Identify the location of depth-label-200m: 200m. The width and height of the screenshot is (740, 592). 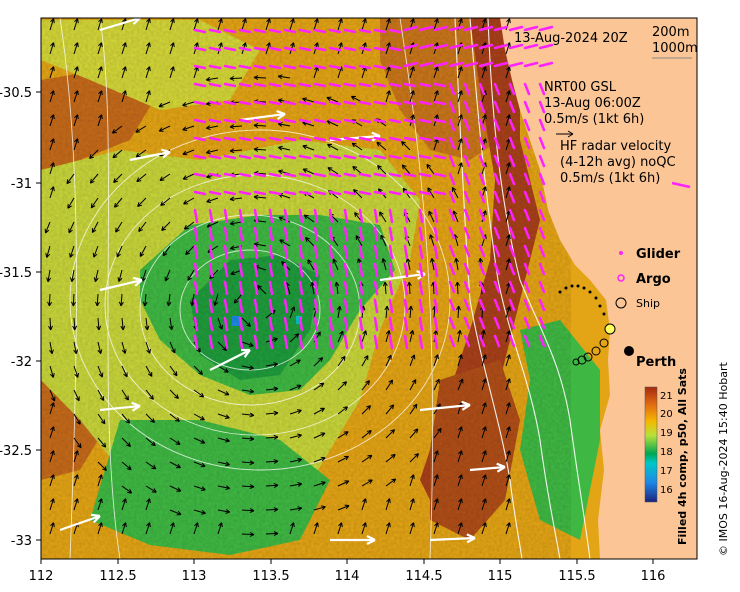
(670, 32).